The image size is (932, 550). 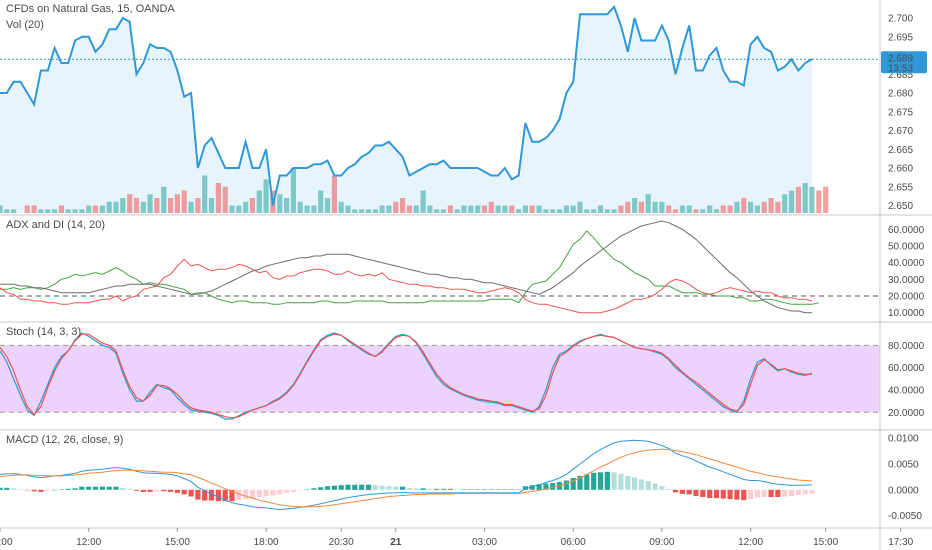 I want to click on price-tick-label: 2.675, so click(x=900, y=112).